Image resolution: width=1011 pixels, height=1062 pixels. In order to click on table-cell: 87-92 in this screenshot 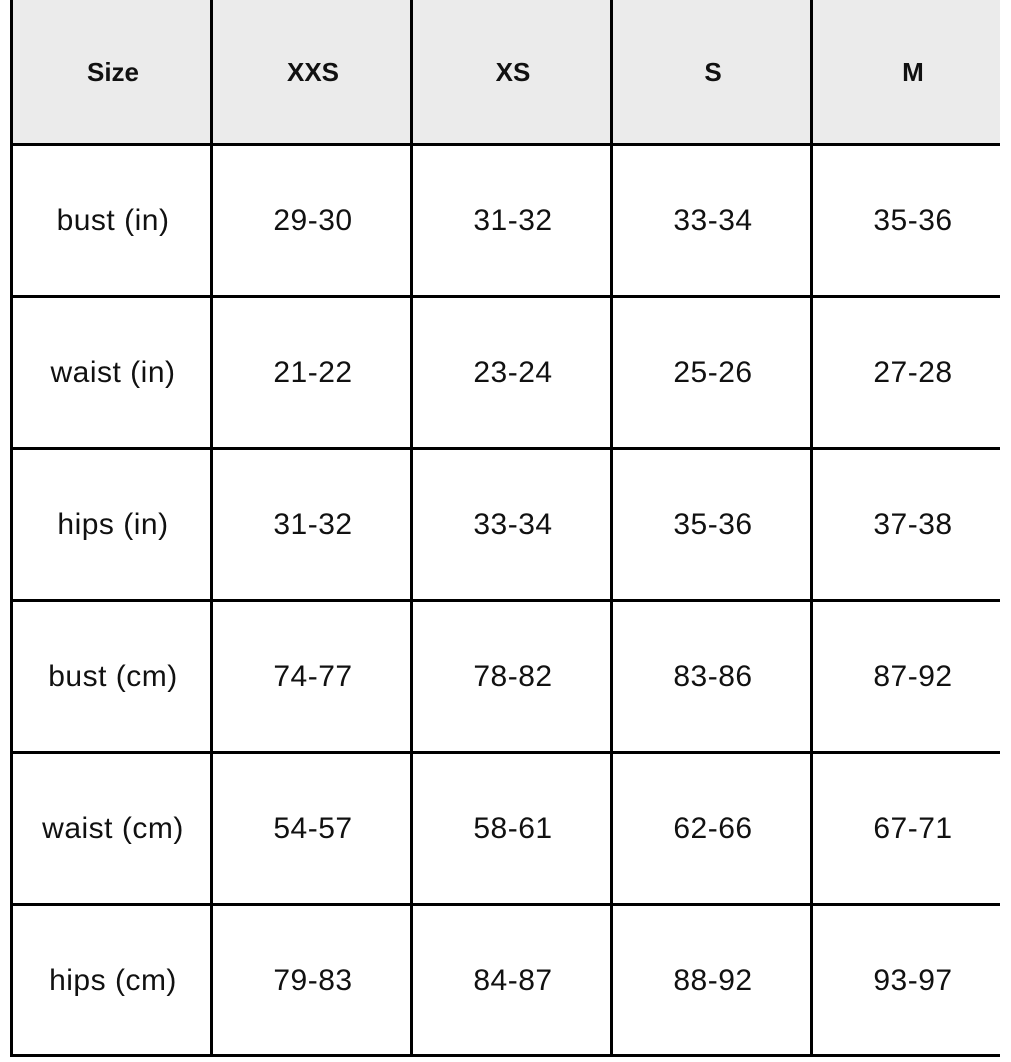, I will do `click(913, 676)`.